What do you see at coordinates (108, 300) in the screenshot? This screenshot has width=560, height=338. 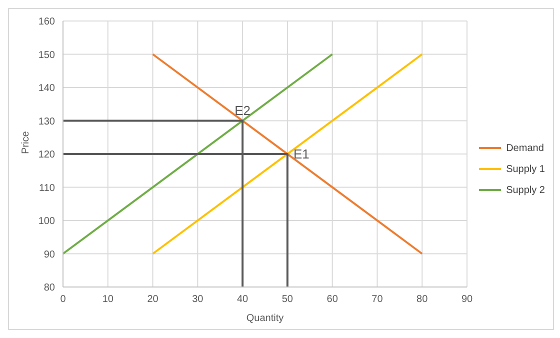 I see `x-tick-label: 10` at bounding box center [108, 300].